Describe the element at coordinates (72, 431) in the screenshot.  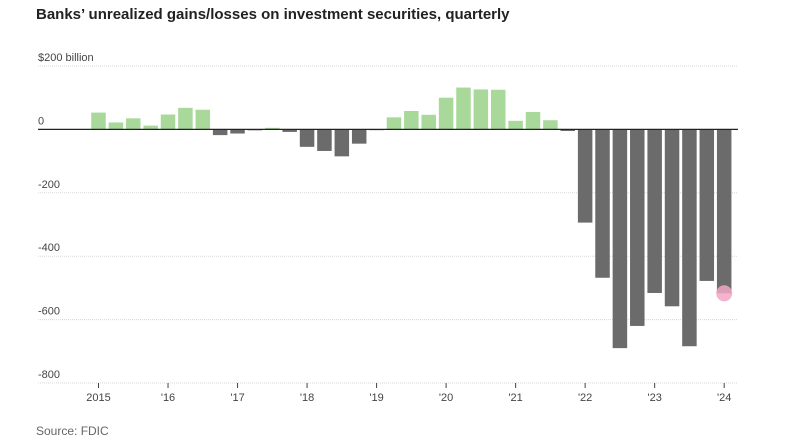
I see `source-note: Source: FDIC` at that location.